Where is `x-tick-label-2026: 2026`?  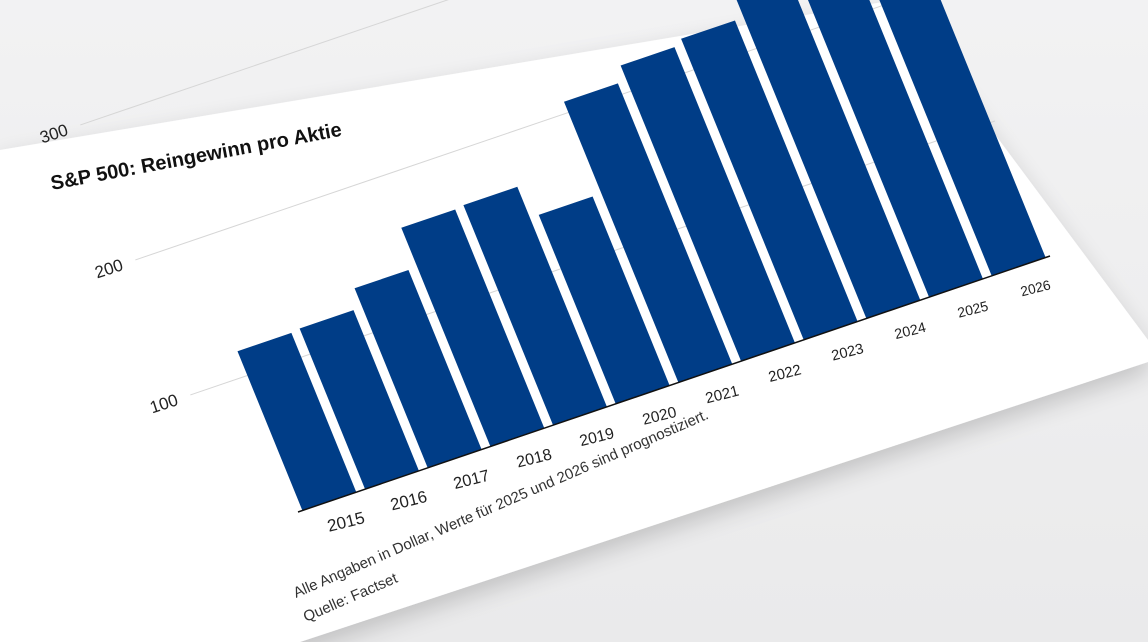 x-tick-label-2026: 2026 is located at coordinates (1036, 288).